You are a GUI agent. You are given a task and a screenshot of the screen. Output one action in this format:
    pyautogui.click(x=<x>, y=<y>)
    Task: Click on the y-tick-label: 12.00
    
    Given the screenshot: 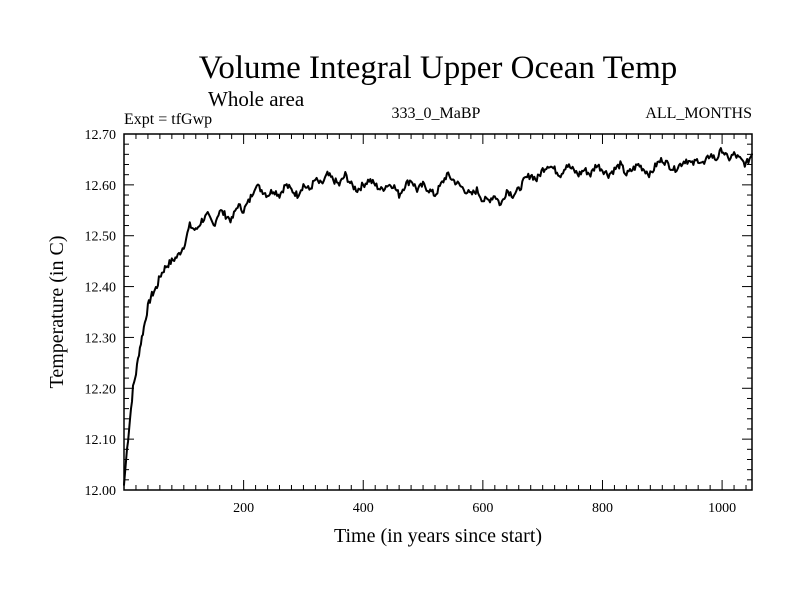 What is the action you would take?
    pyautogui.click(x=101, y=491)
    